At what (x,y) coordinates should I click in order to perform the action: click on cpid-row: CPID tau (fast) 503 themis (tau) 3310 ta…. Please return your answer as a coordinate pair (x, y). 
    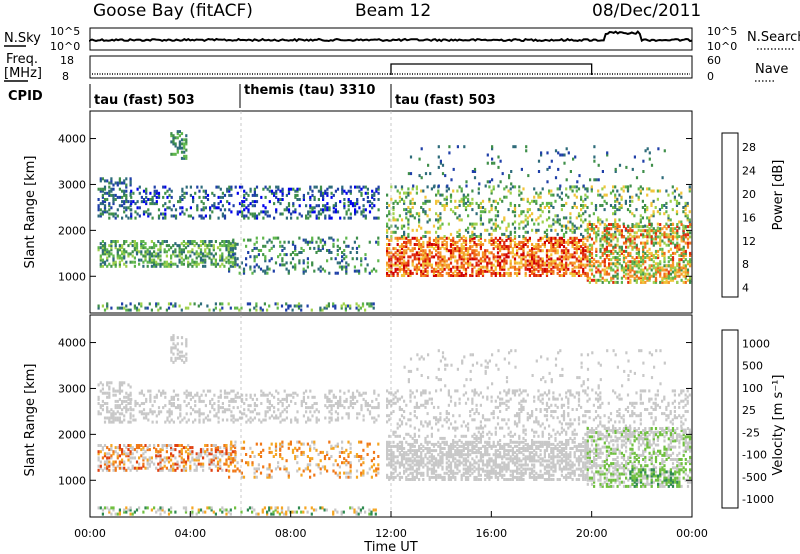
    Looking at the image, I should click on (252, 95).